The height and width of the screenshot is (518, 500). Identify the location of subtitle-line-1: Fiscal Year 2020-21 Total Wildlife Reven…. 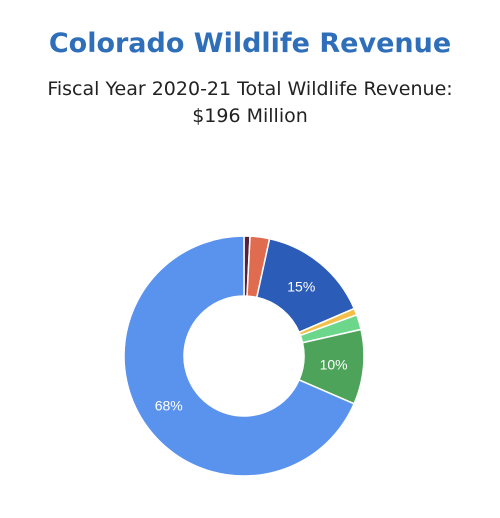
(250, 89).